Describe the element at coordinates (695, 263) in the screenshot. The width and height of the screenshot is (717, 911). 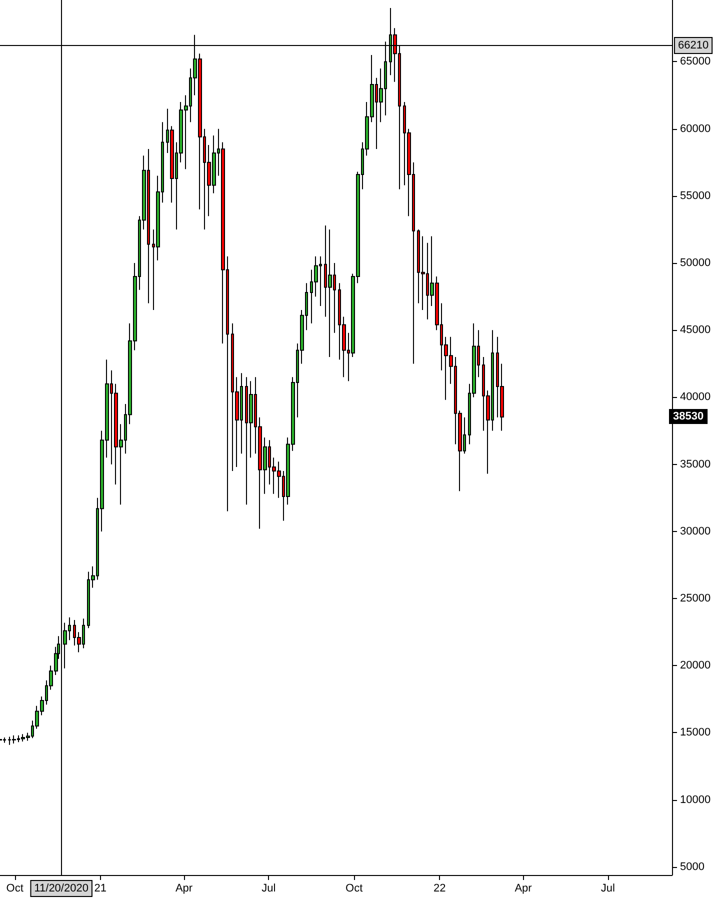
I see `y-tick-label: 50000` at that location.